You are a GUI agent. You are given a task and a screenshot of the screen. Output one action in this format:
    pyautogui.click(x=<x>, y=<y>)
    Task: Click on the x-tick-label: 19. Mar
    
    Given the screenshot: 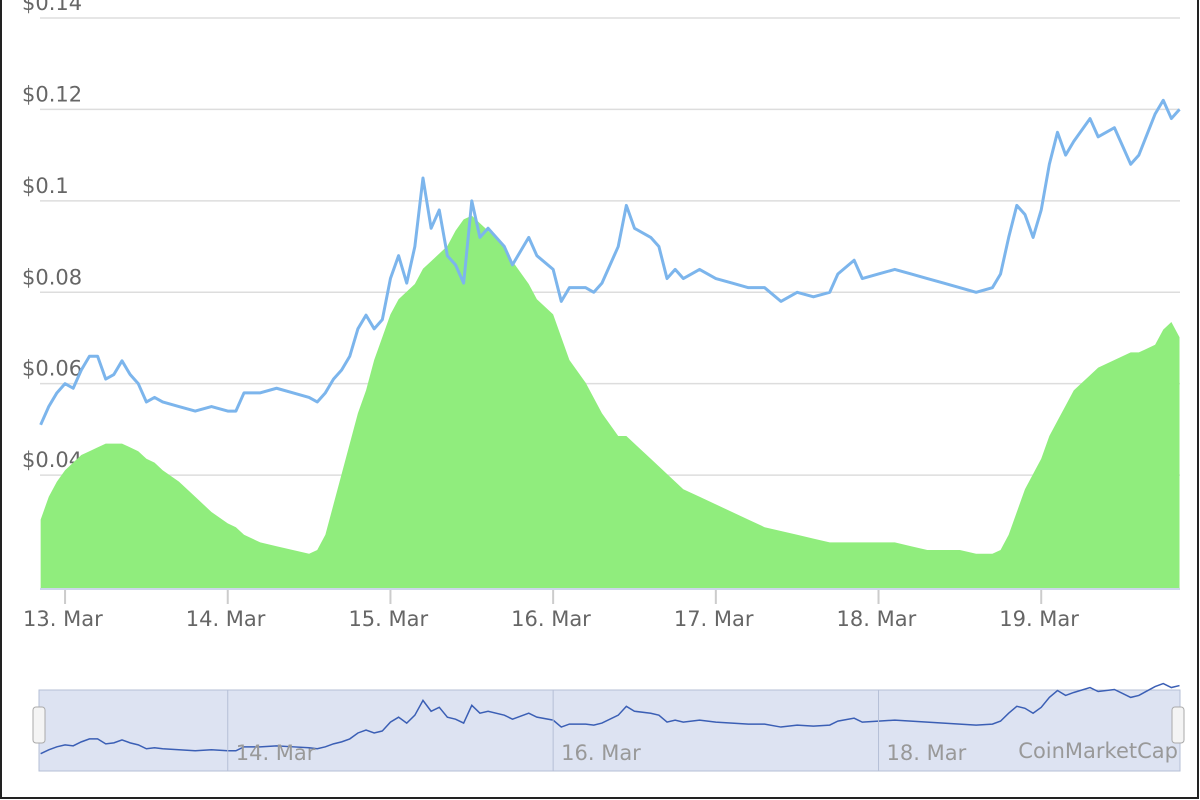 What is the action you would take?
    pyautogui.click(x=1039, y=619)
    